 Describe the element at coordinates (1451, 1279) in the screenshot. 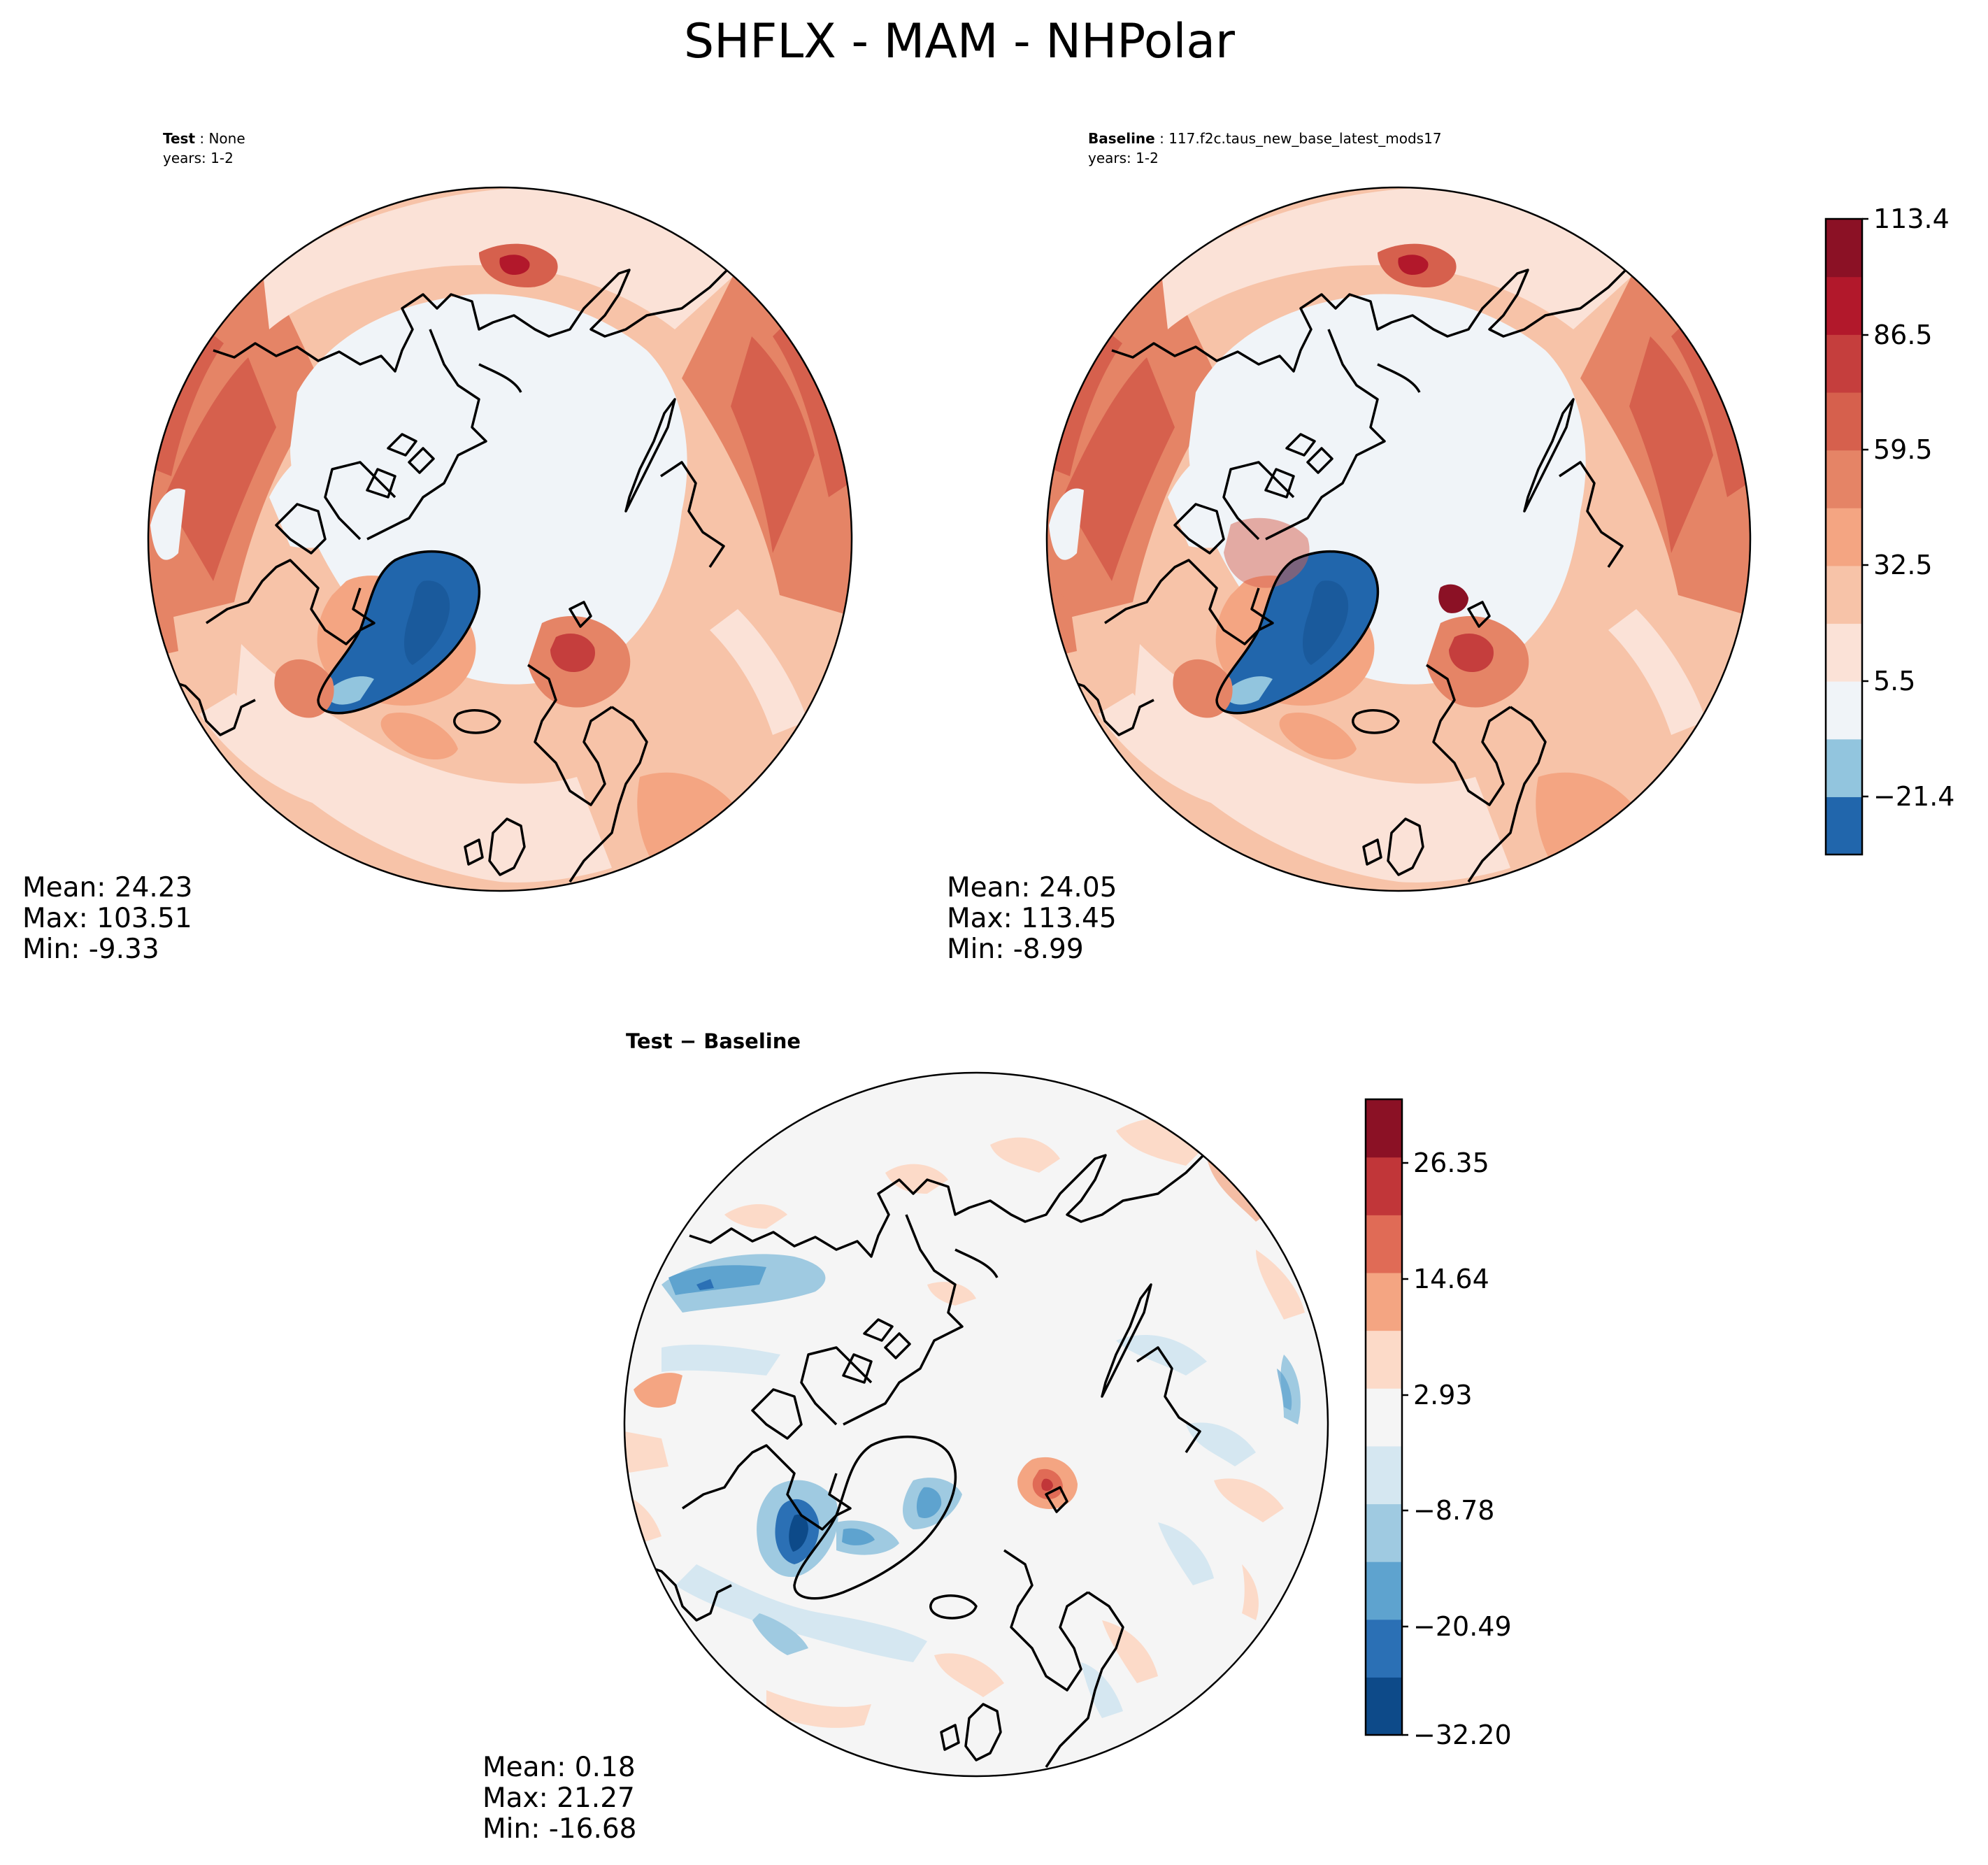

I see `diff-colorbar-tick-label: 14.64` at that location.